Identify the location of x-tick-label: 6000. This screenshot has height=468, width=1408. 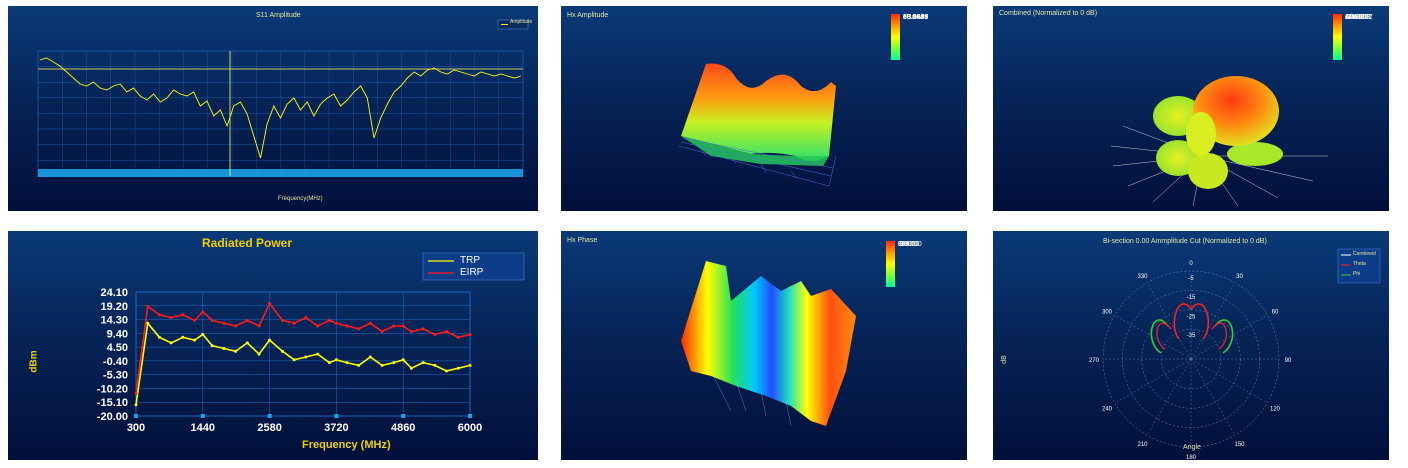
(470, 428).